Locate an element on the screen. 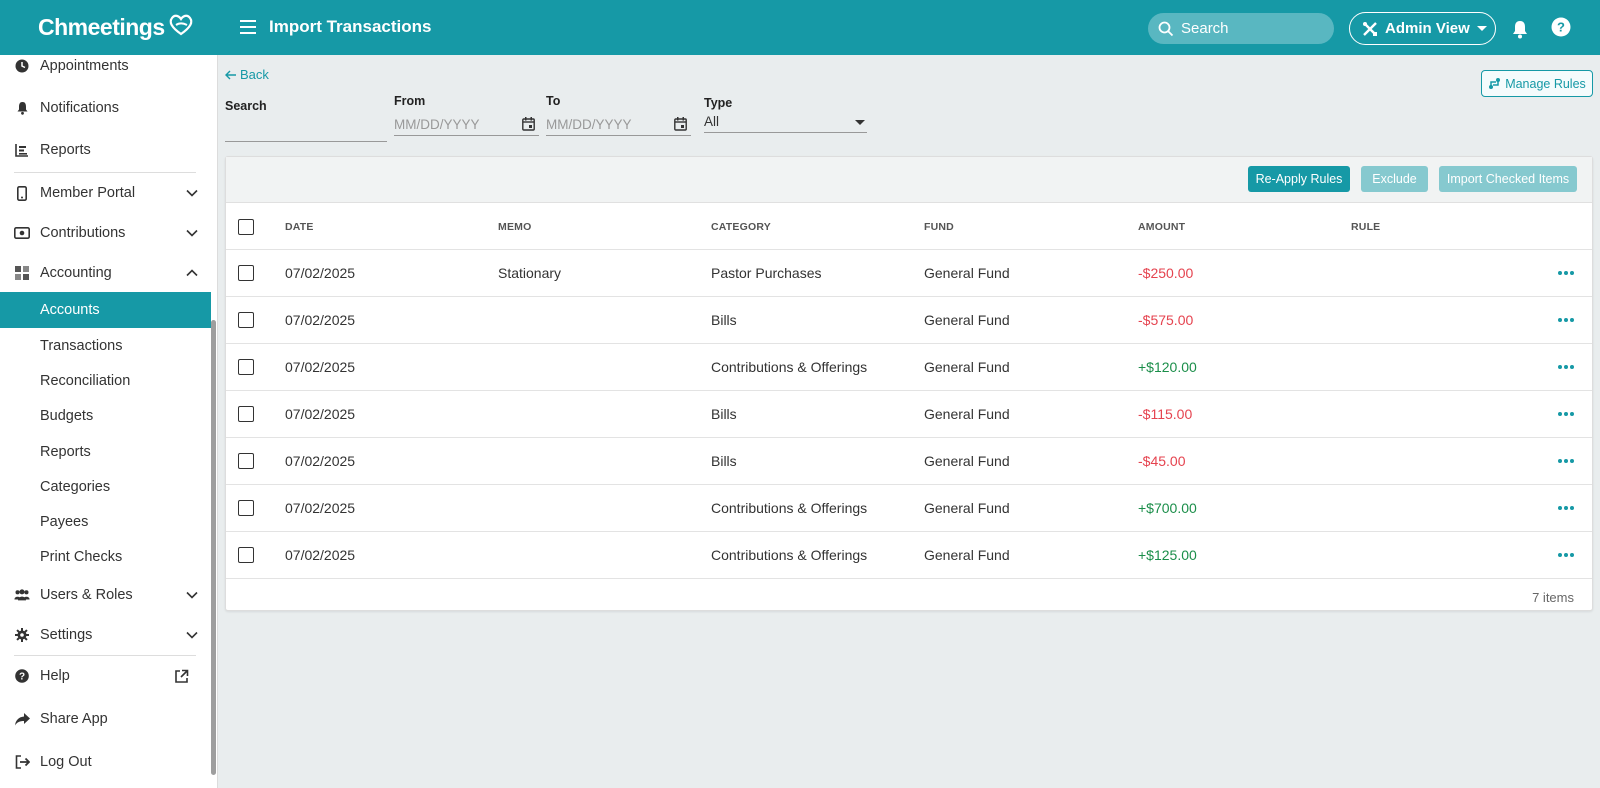  sidebar-subitem-categories: Categories is located at coordinates (105, 487).